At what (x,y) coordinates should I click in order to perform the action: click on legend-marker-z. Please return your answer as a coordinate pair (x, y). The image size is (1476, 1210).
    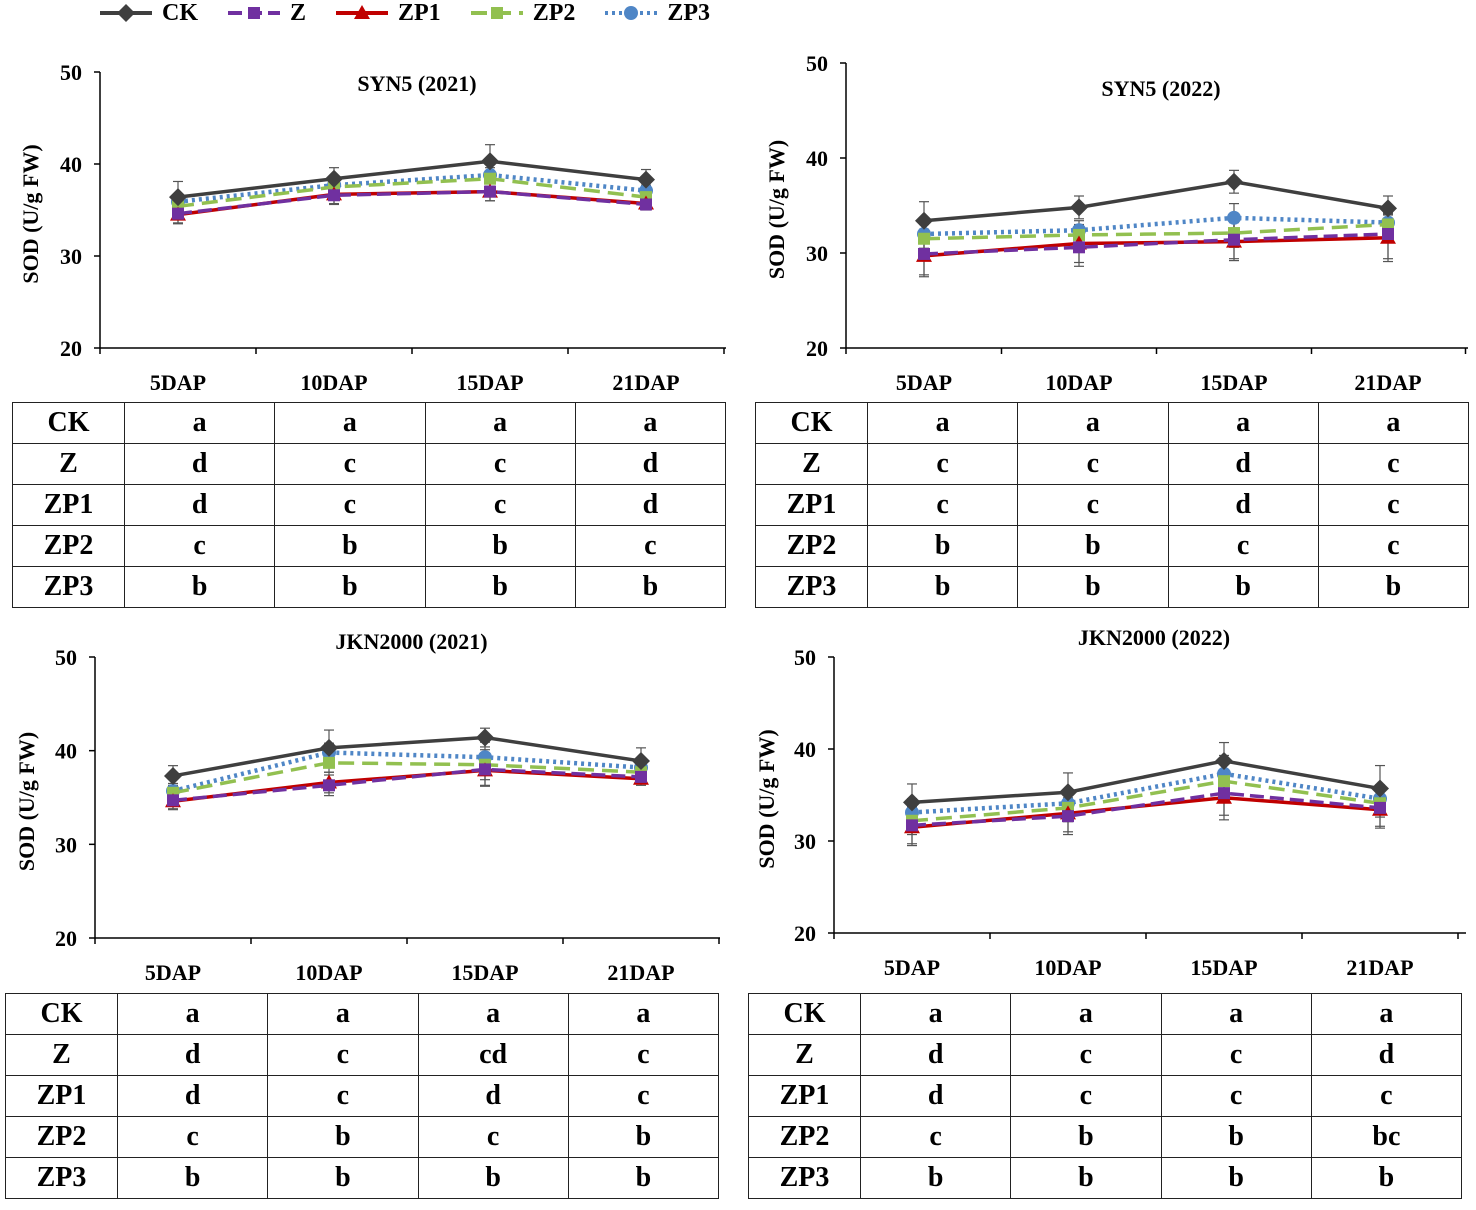
    Looking at the image, I should click on (254, 13).